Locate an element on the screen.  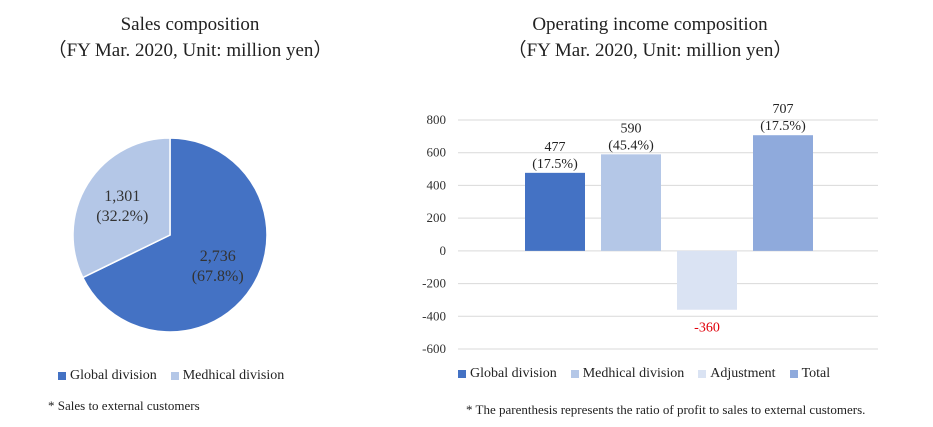
legend-item-bar-medical: Medhical division is located at coordinates (627, 374).